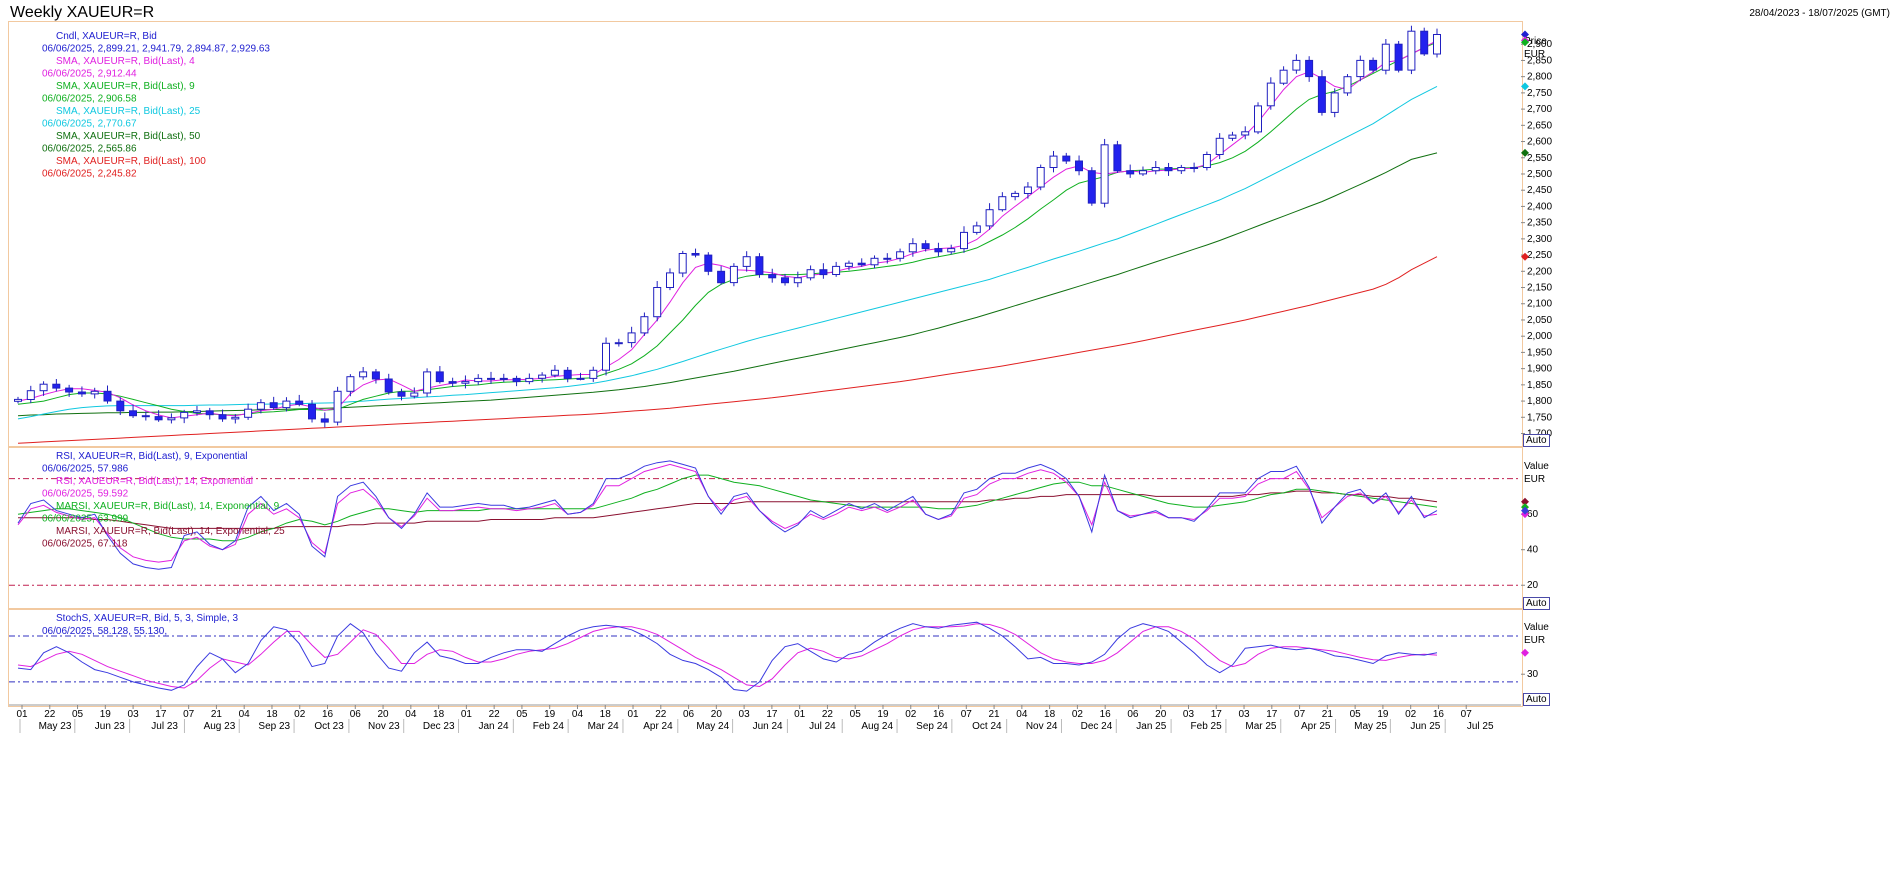  What do you see at coordinates (1539, 77) in the screenshot?
I see `price-axis-tick-label: 2,800` at bounding box center [1539, 77].